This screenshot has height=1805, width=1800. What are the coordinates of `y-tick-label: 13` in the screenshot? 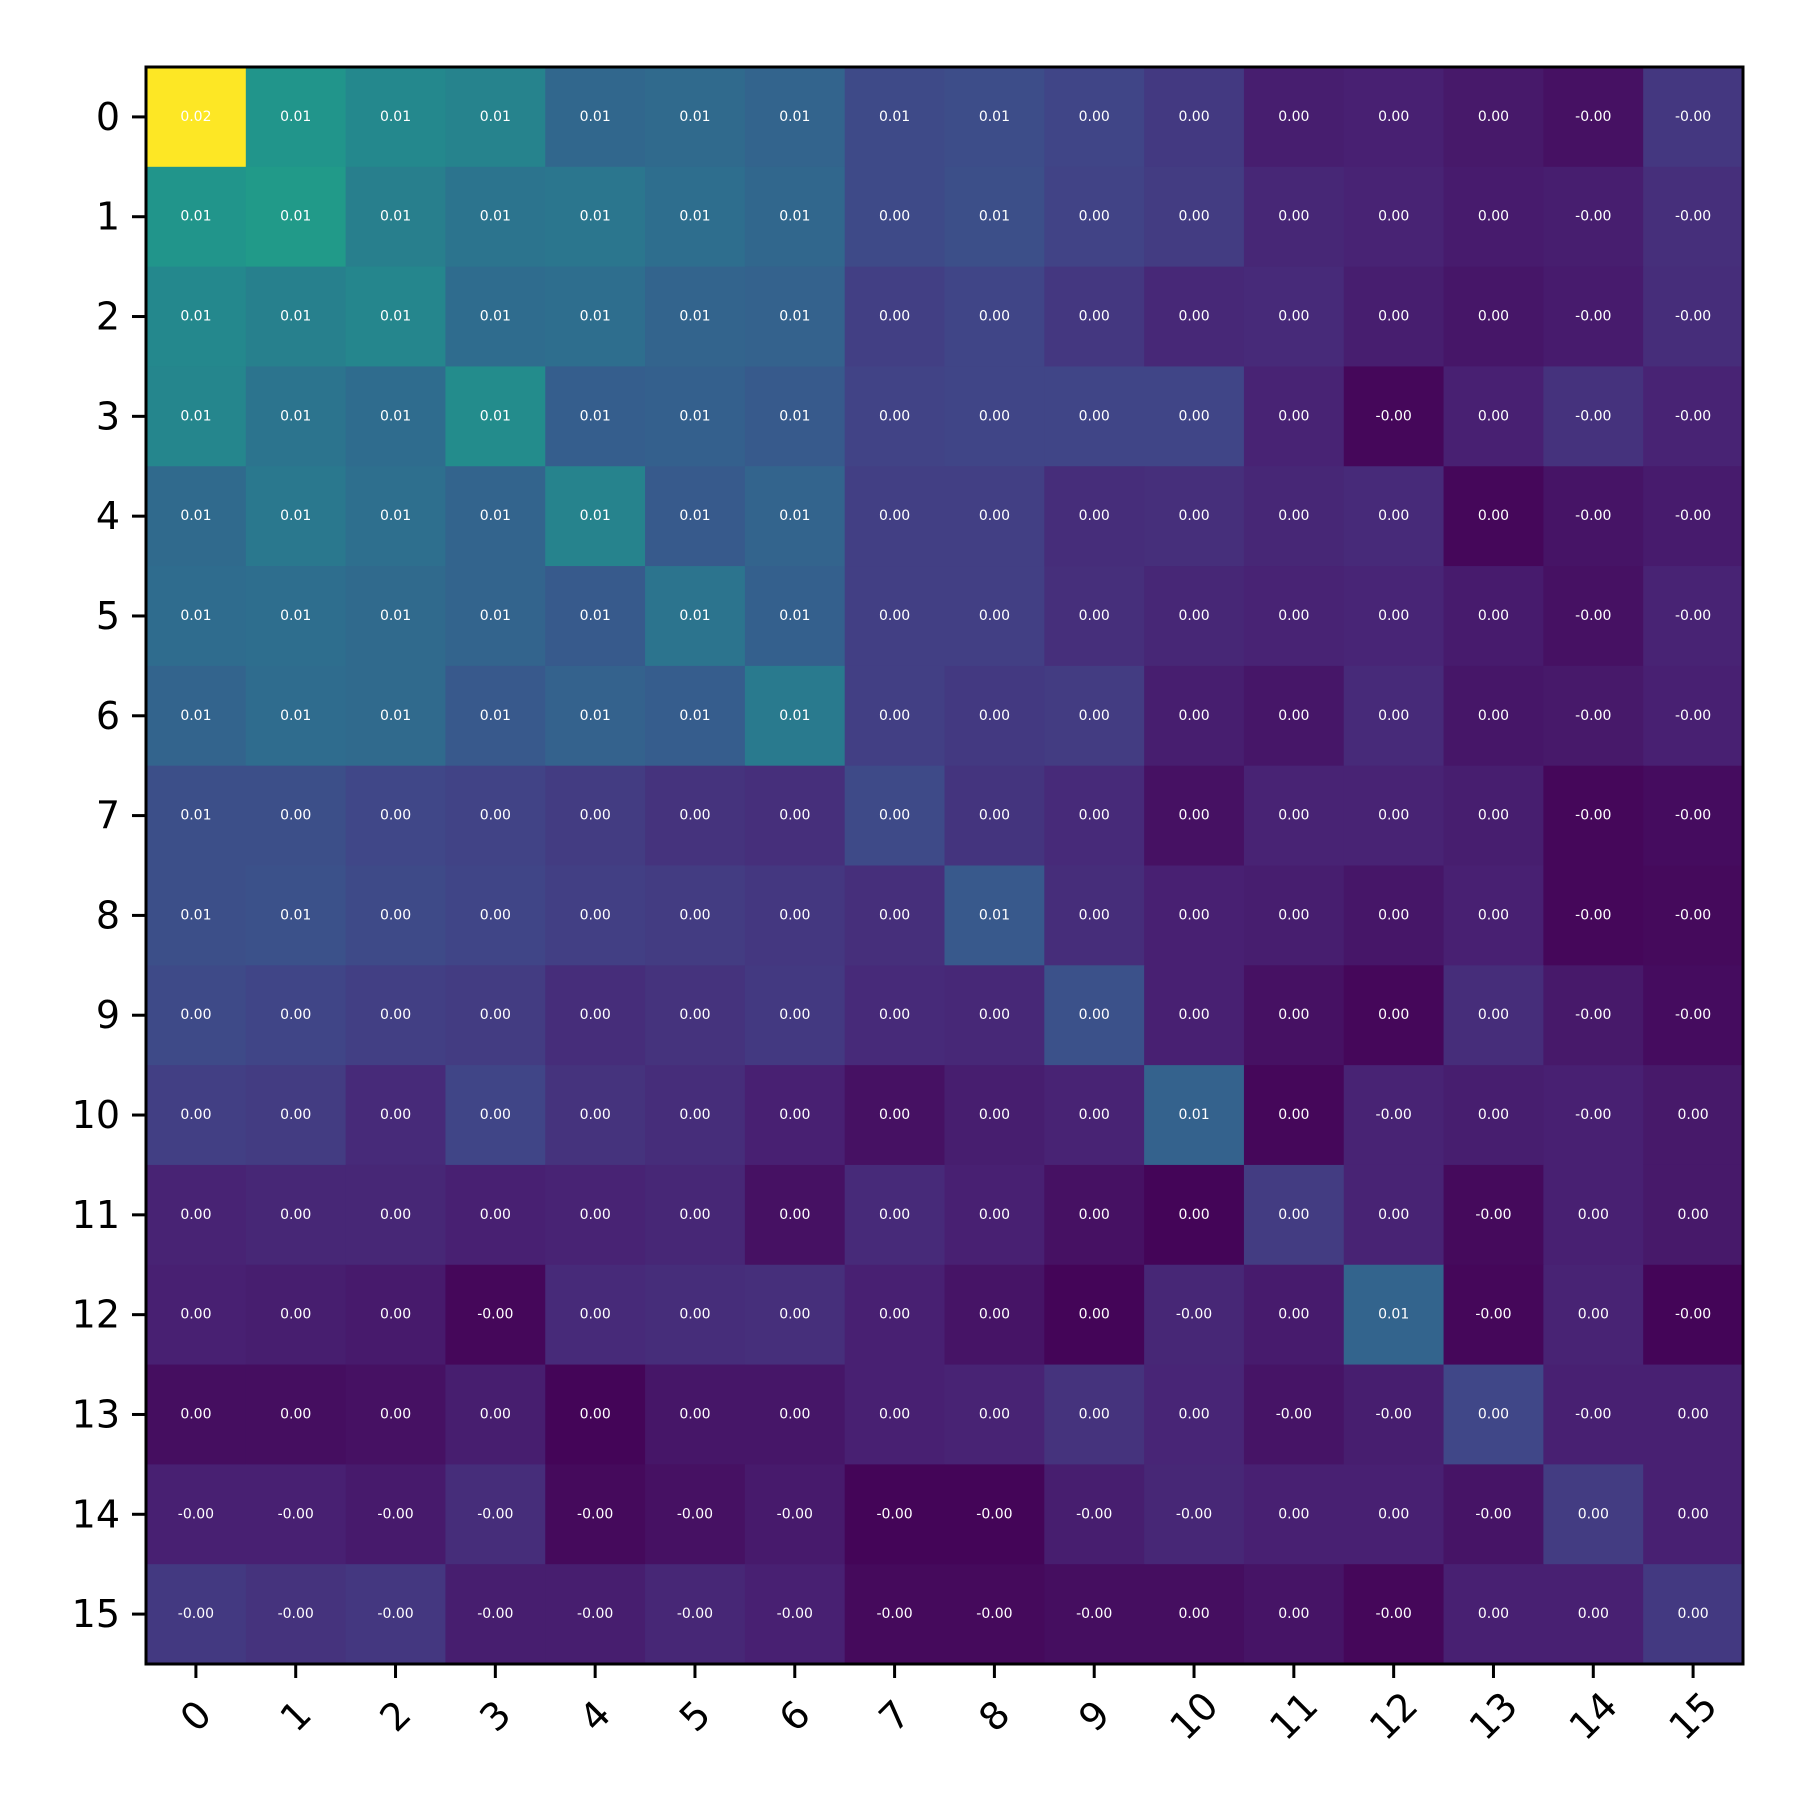 It's located at (96, 1414).